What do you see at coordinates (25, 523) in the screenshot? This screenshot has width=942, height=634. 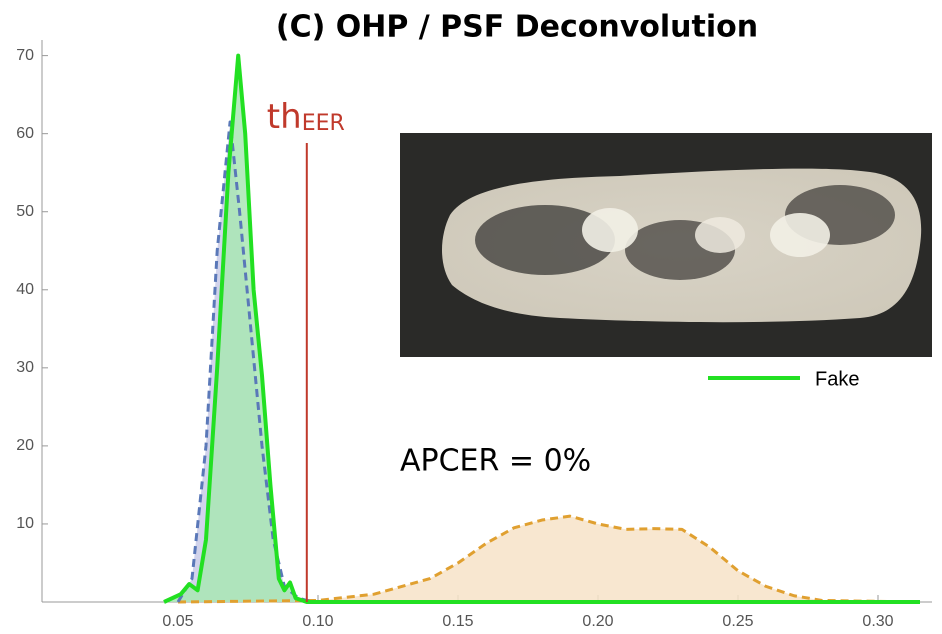 I see `y-tick-label: 10` at bounding box center [25, 523].